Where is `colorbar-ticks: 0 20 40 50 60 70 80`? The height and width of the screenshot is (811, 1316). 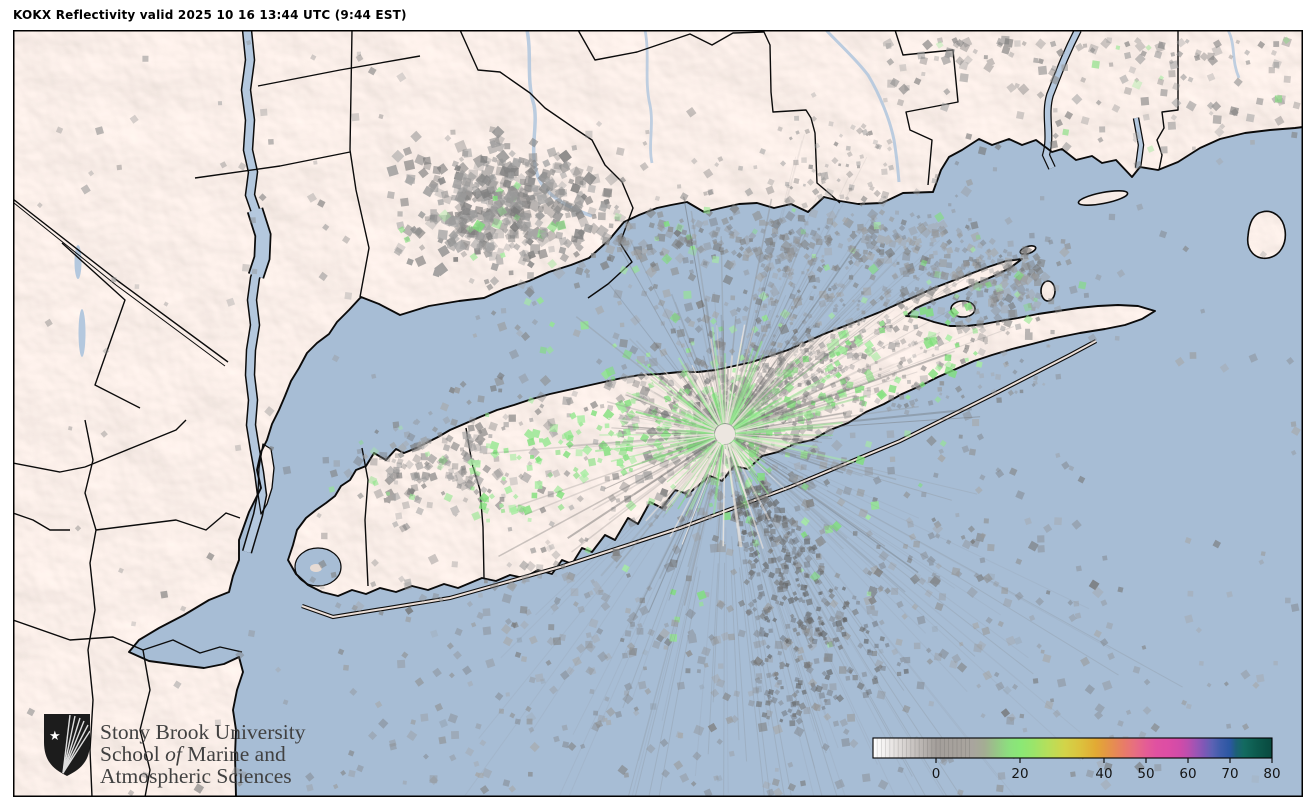
colorbar-ticks: 0 20 40 50 60 70 80 is located at coordinates (1106, 770).